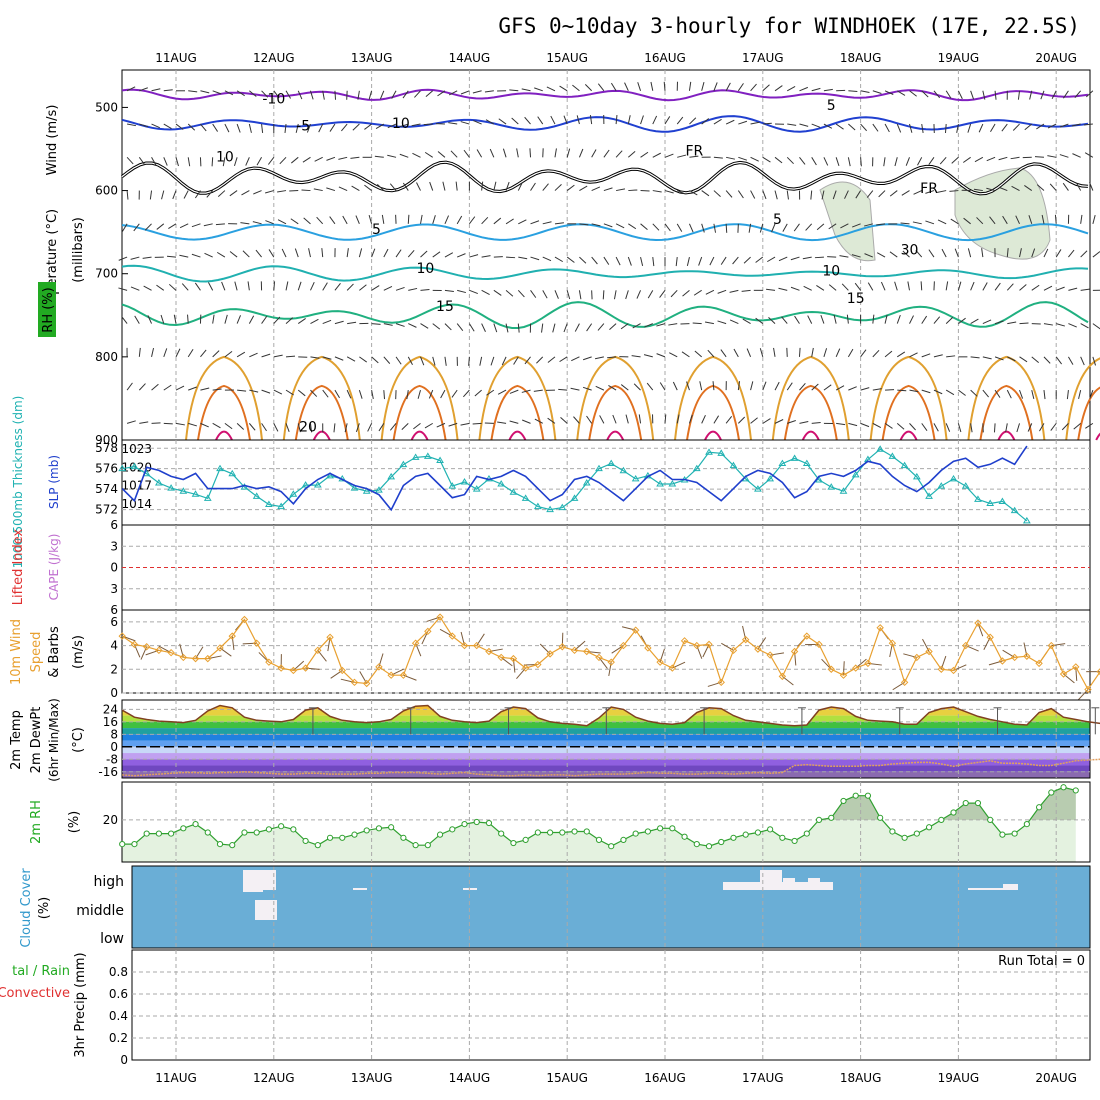 This screenshot has width=1100, height=1100. What do you see at coordinates (114, 734) in the screenshot?
I see `y-tick-label: 8` at bounding box center [114, 734].